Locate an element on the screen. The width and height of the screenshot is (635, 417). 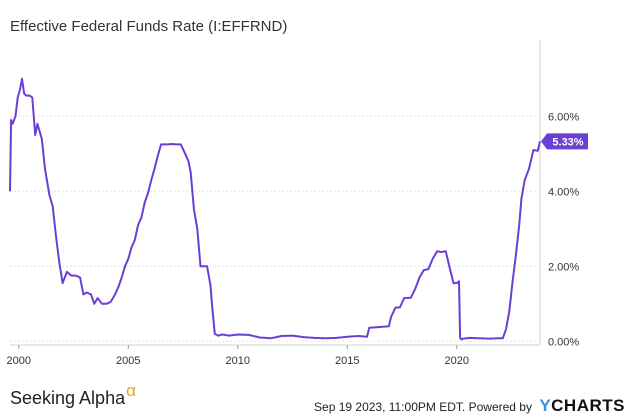
alpha-icon: α is located at coordinates (131, 390).